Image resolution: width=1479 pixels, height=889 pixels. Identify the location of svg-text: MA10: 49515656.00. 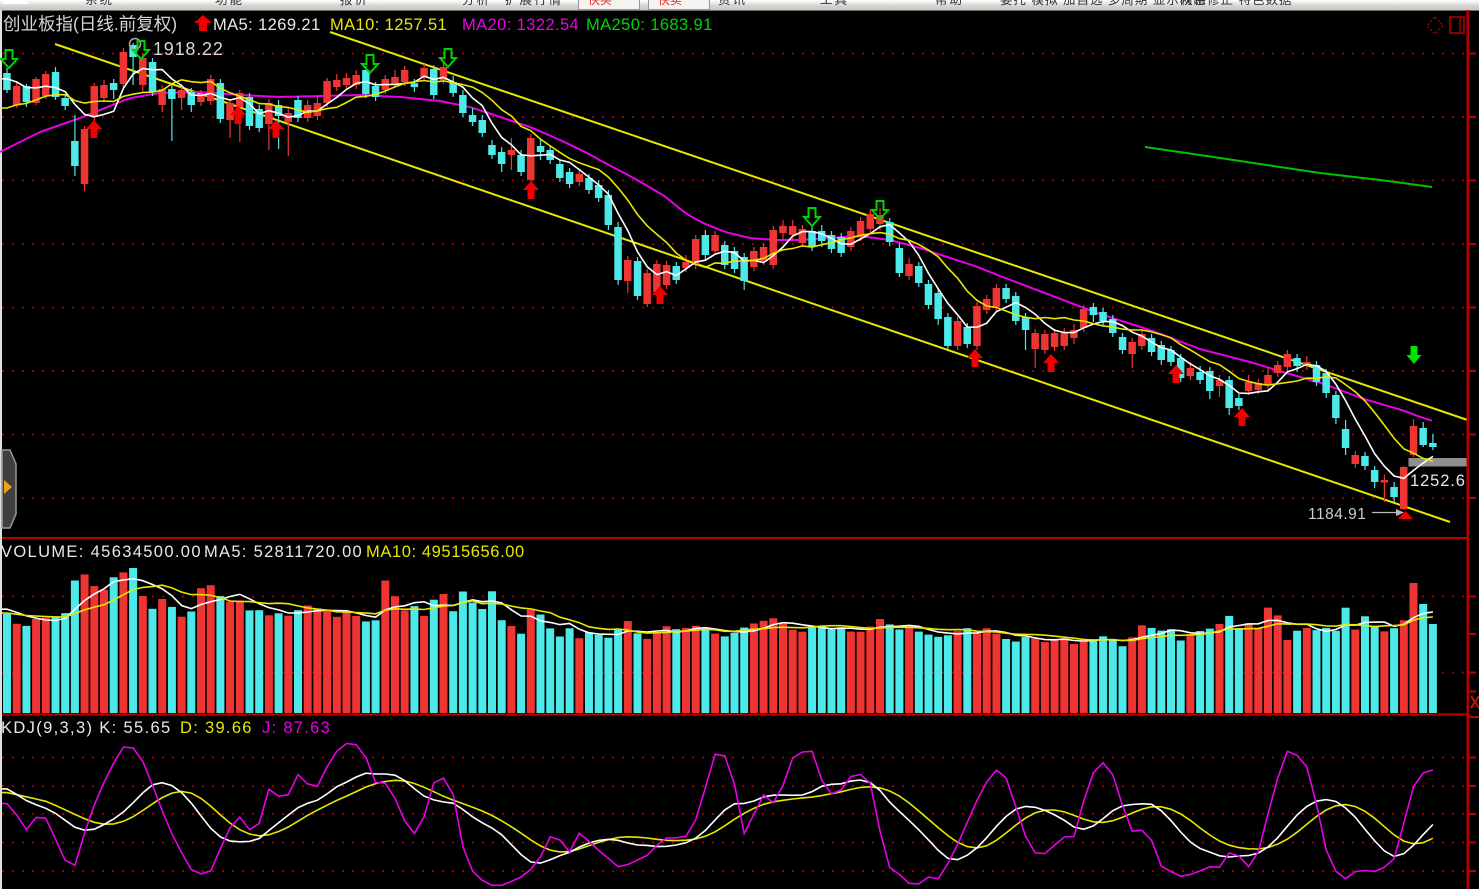
(445, 552).